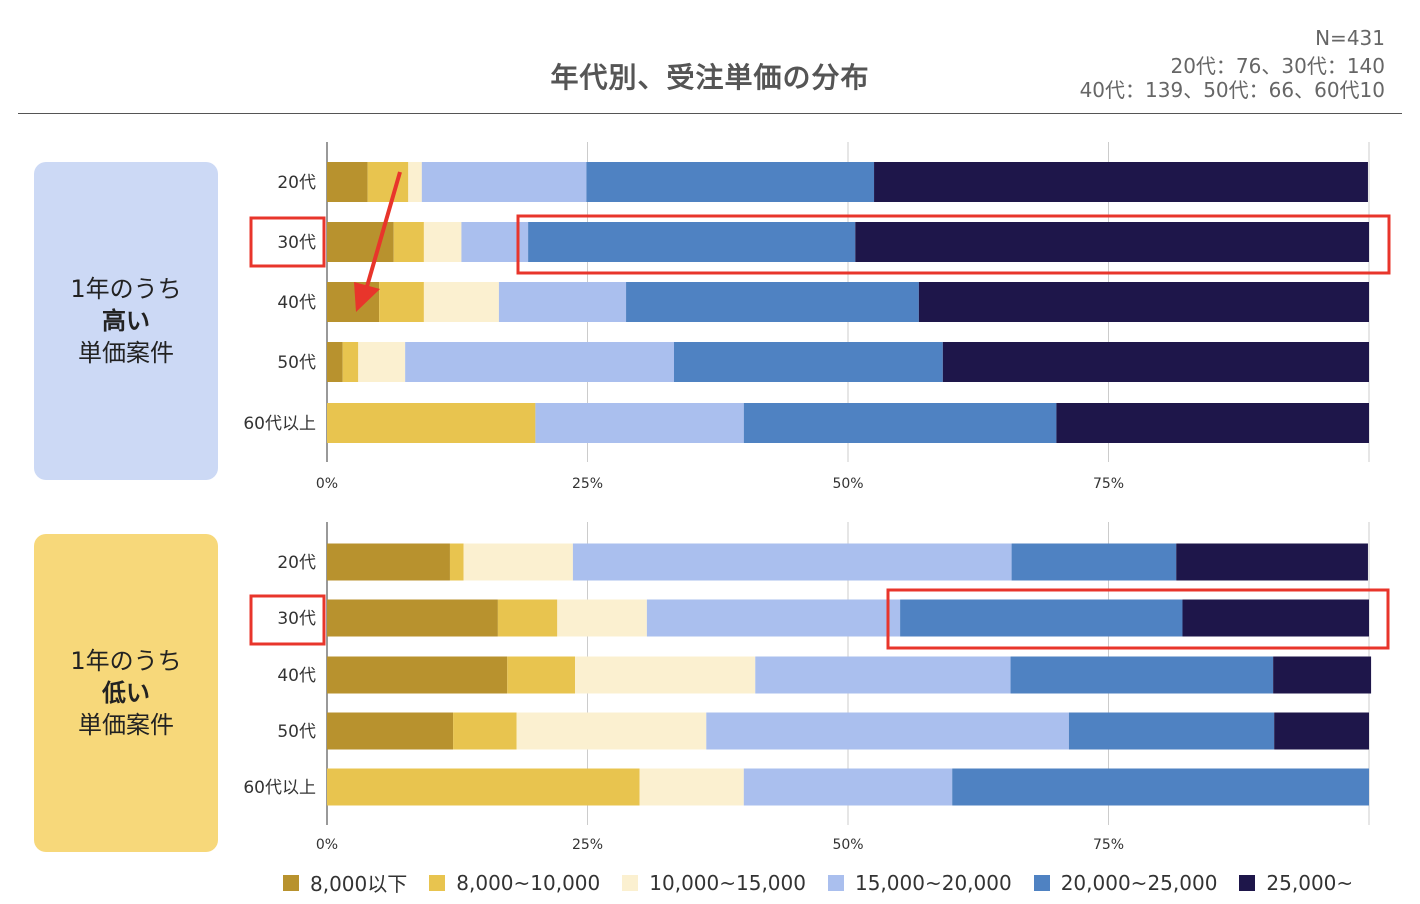 Image resolution: width=1420 pixels, height=904 pixels. I want to click on legend-item: 8,000~10,000, so click(514, 882).